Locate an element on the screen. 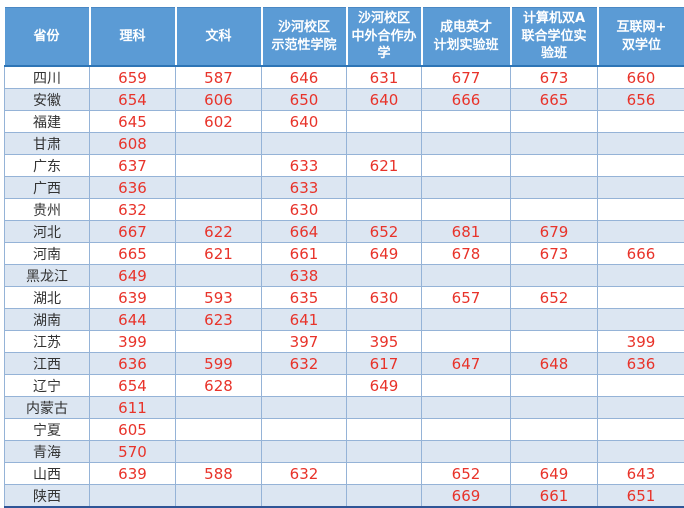 The height and width of the screenshot is (508, 684). score-cell: 587 is located at coordinates (218, 77).